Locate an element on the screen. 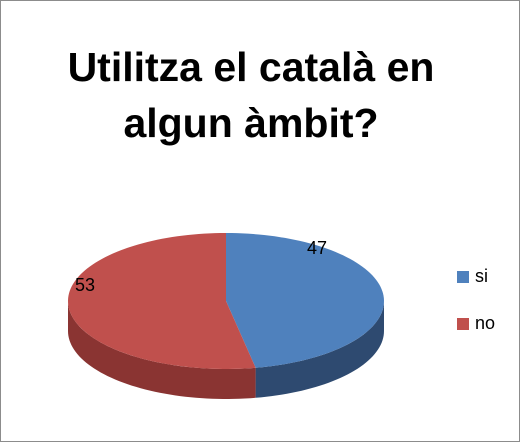 The image size is (520, 442). legend-label: si is located at coordinates (481, 276).